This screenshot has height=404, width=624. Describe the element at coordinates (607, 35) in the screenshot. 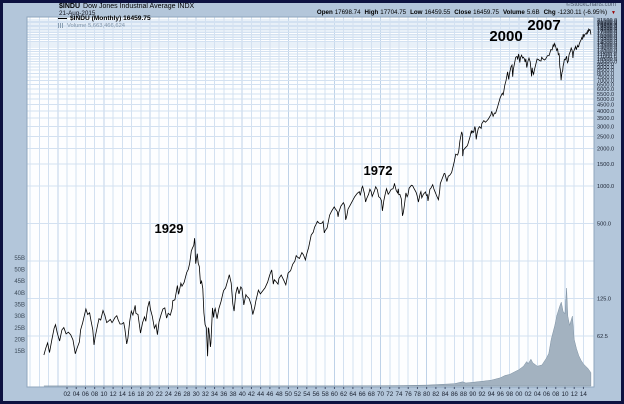

I see `y-axis-tick-label: 16500.0` at that location.